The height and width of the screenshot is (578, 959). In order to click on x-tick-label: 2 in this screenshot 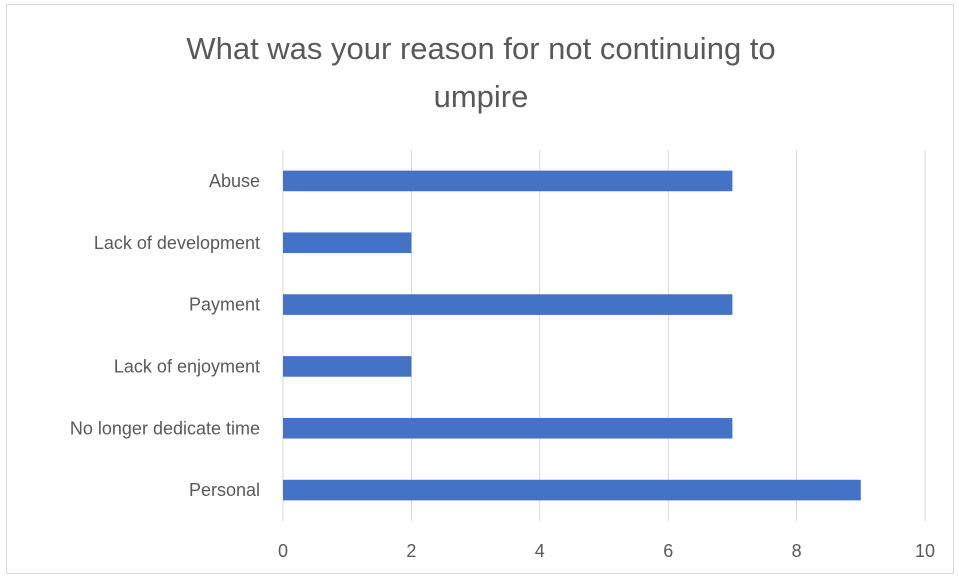, I will do `click(411, 551)`.